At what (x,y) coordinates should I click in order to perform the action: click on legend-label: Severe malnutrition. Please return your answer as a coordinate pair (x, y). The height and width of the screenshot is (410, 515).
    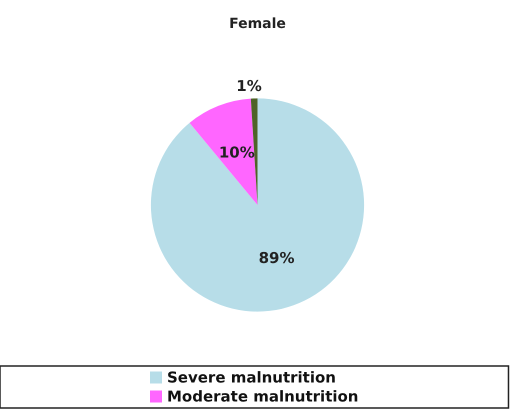
    Looking at the image, I should click on (251, 377).